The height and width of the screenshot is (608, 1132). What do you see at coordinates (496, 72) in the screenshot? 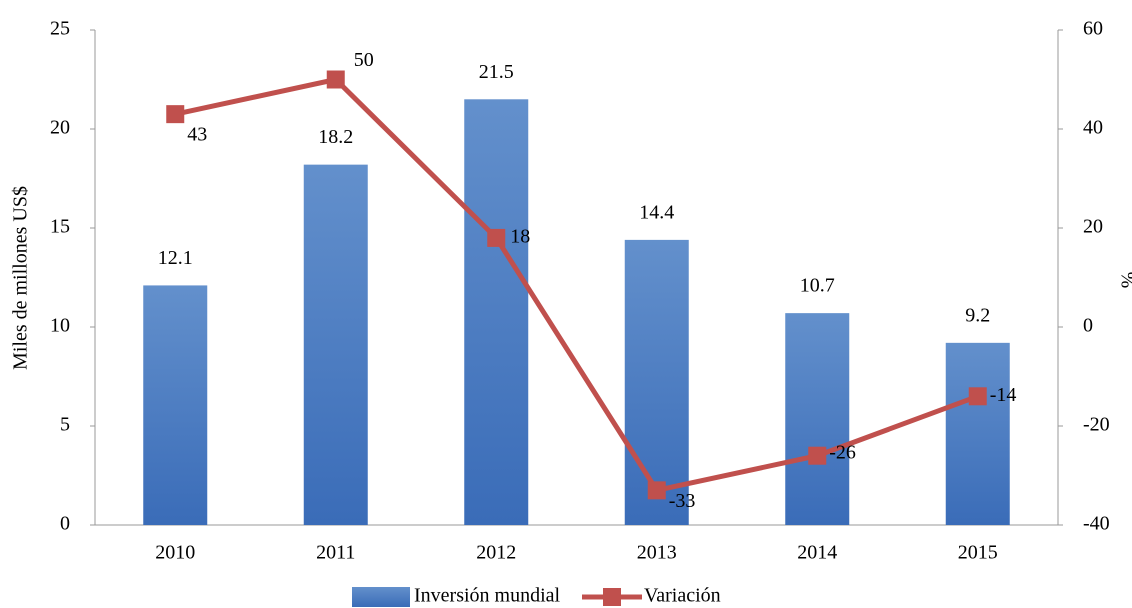
I see `bar-value-label: 21.5` at bounding box center [496, 72].